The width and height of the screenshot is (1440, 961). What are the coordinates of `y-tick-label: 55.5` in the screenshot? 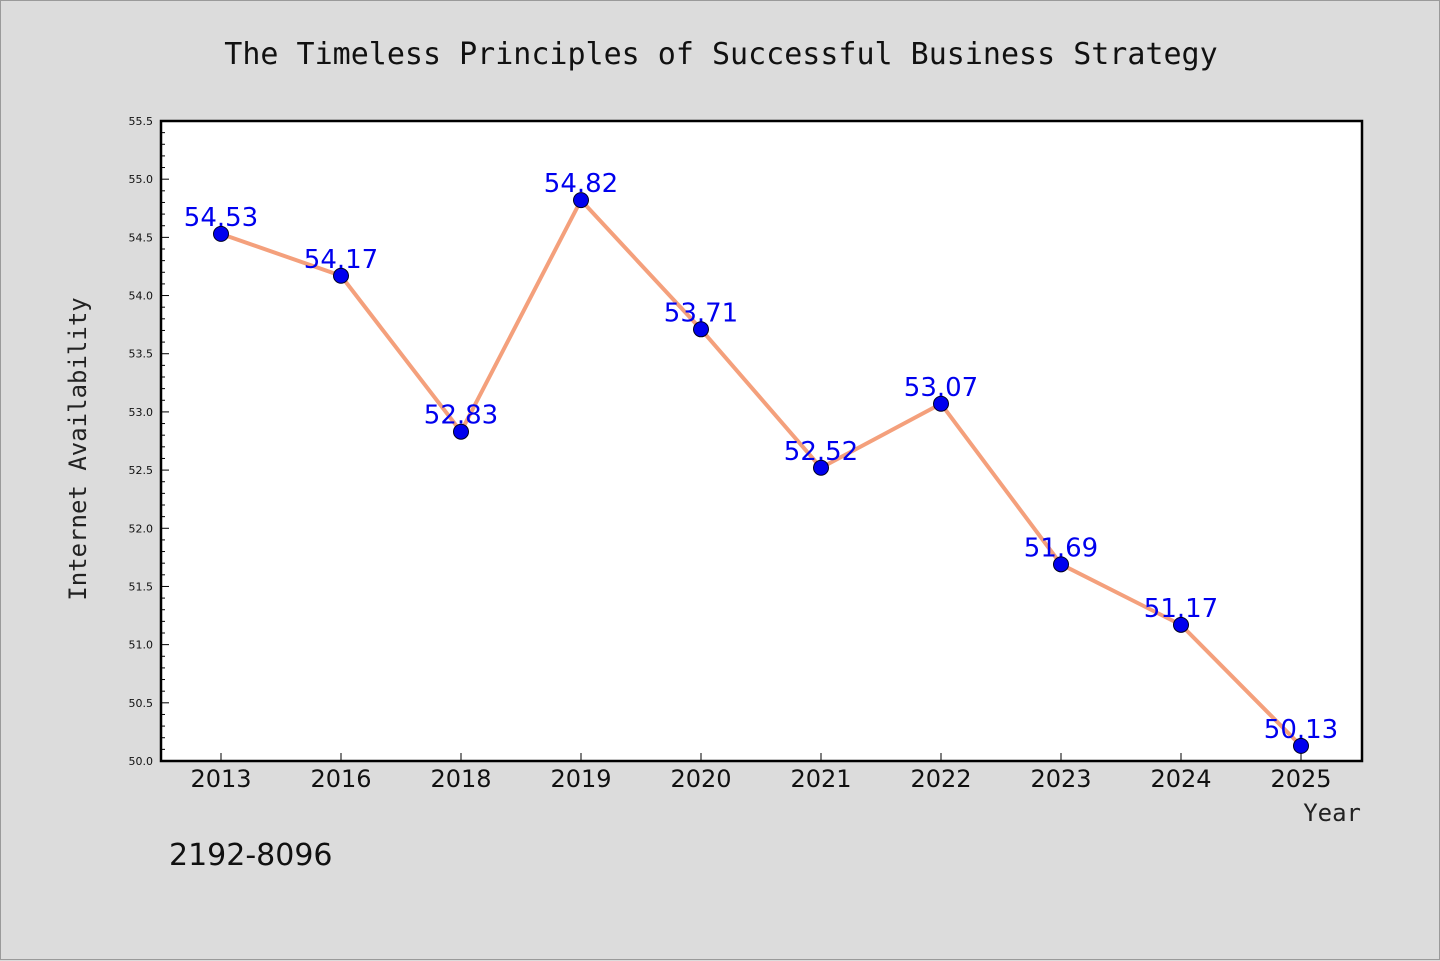 It's located at (141, 121).